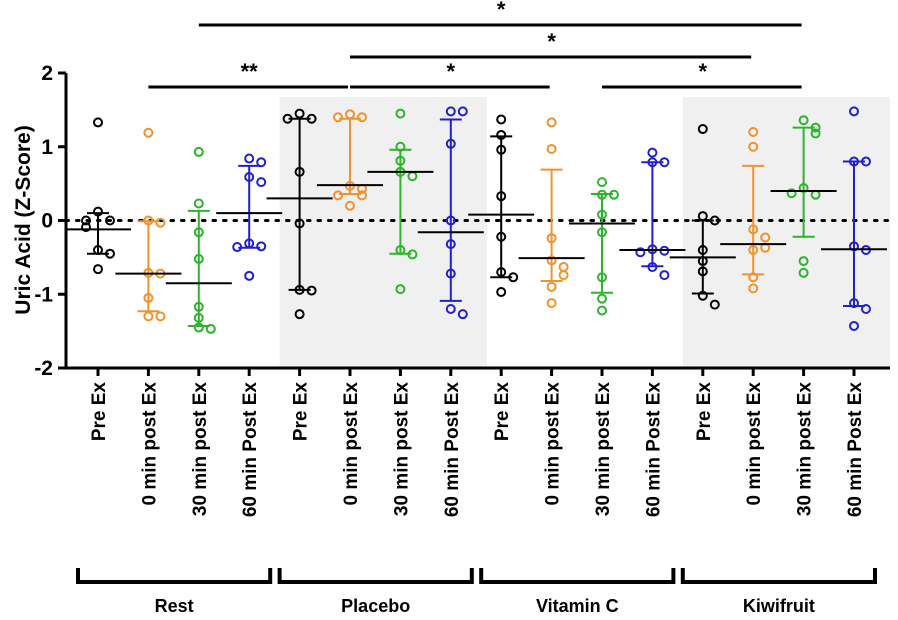  Describe the element at coordinates (475, 44) in the screenshot. I see `significance-layer: ** * ***` at that location.